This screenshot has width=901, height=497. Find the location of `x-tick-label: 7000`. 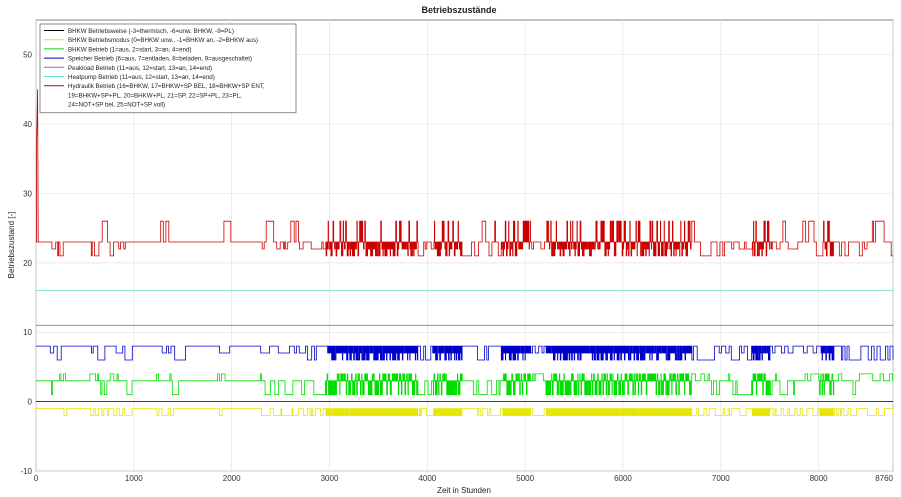

x-tick-label: 7000 is located at coordinates (721, 478).